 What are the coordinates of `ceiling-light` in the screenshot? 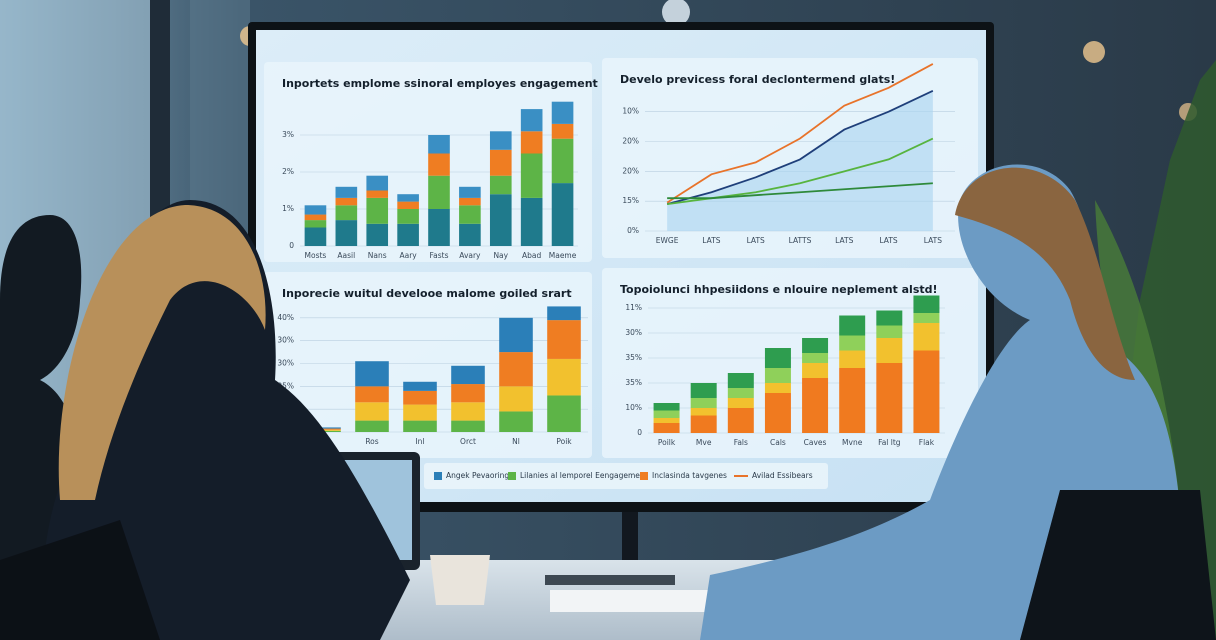 It's located at (676, 13).